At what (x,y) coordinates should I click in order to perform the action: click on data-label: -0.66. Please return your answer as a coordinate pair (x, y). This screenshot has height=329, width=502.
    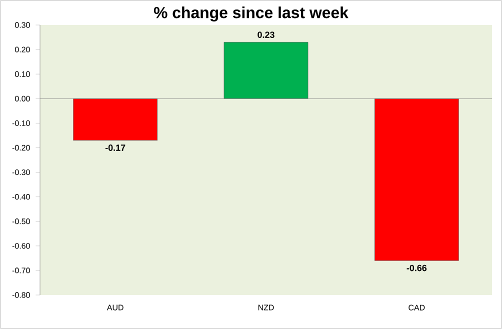
    Looking at the image, I should click on (416, 268).